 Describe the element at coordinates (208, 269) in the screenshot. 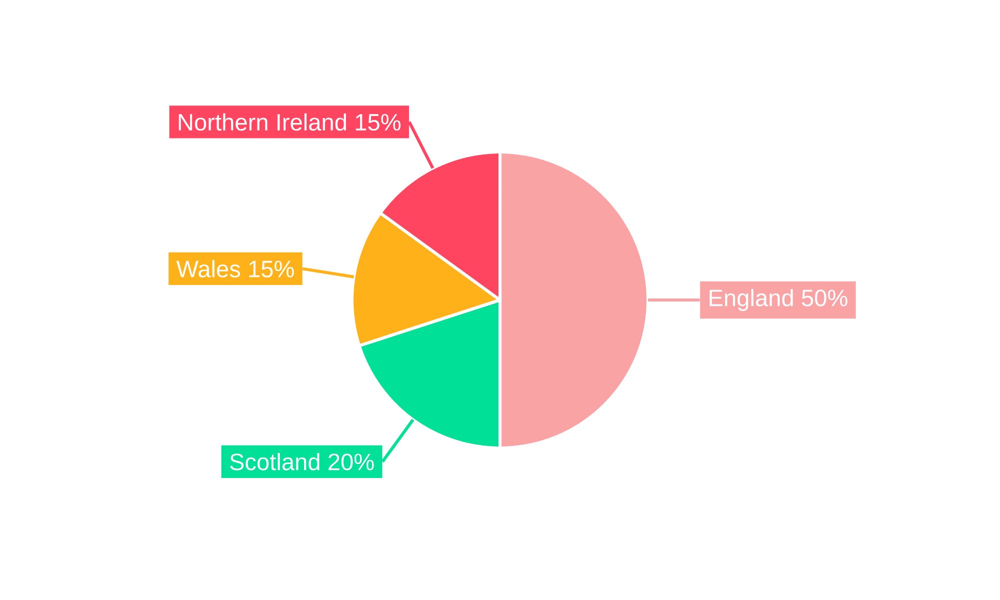

I see `slice-label: Wales` at that location.